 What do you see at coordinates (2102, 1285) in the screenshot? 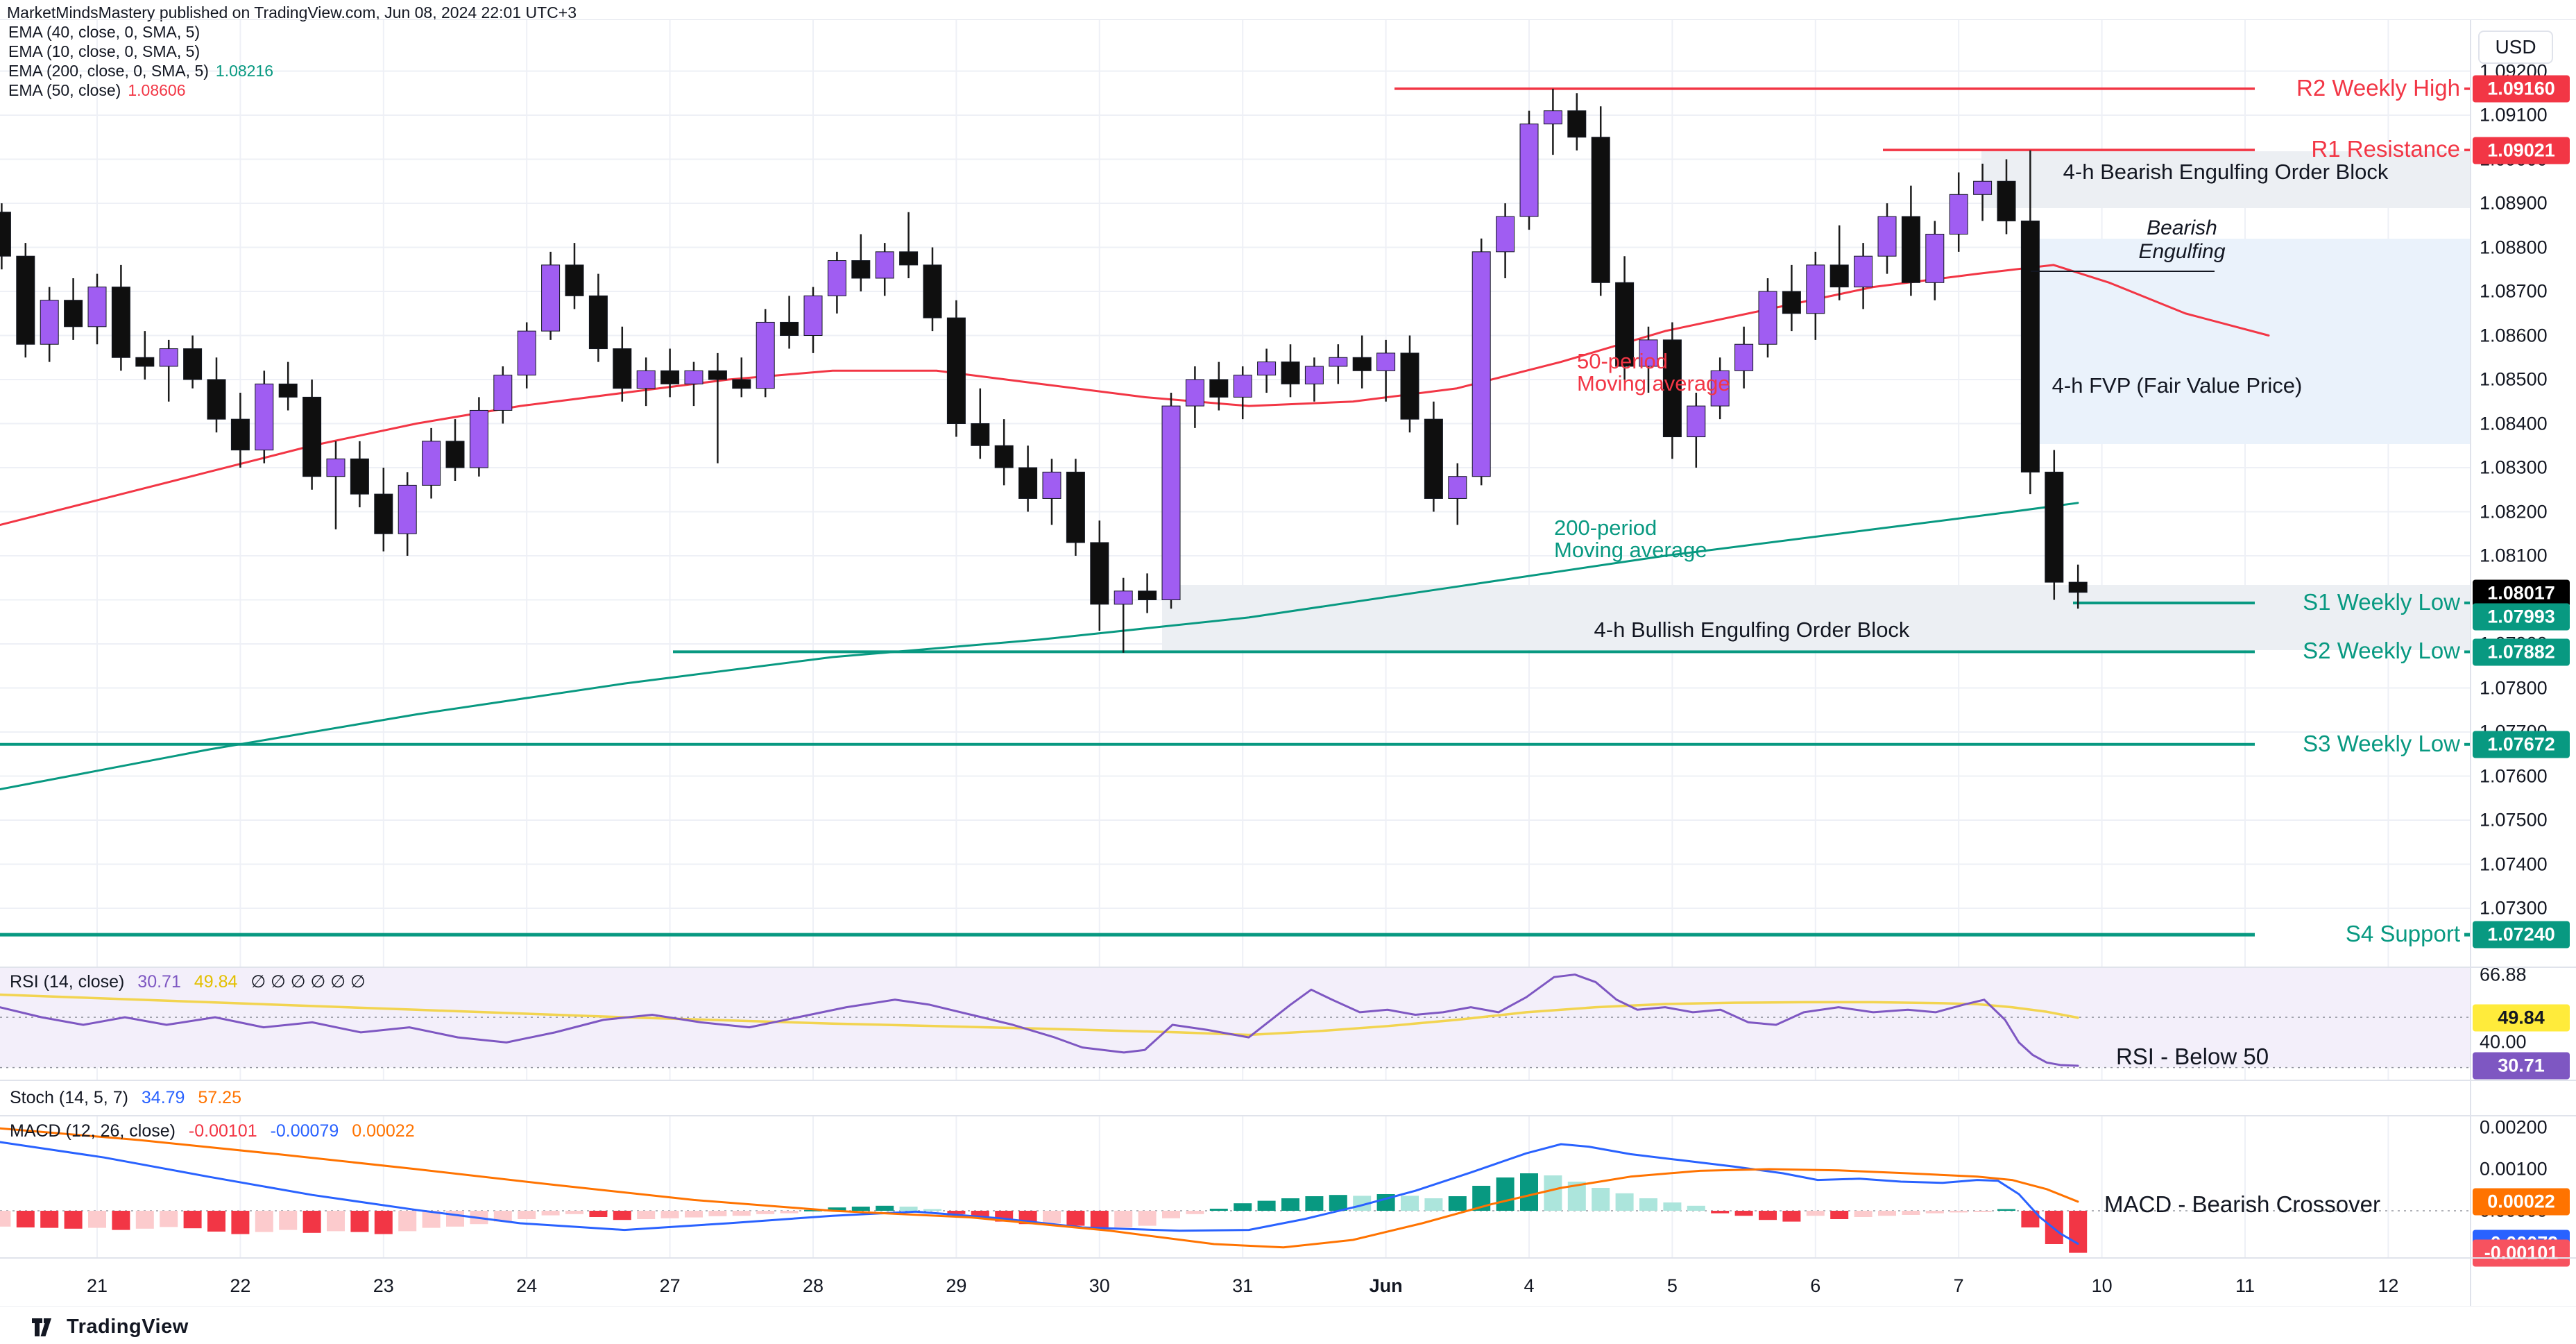
I see `time-label-10: 10` at bounding box center [2102, 1285].